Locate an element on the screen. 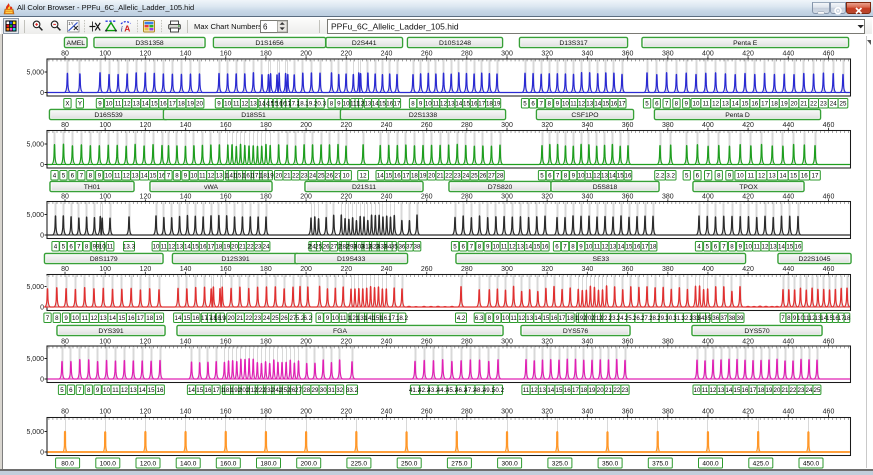  svg-text: 37 is located at coordinates (409, 247).